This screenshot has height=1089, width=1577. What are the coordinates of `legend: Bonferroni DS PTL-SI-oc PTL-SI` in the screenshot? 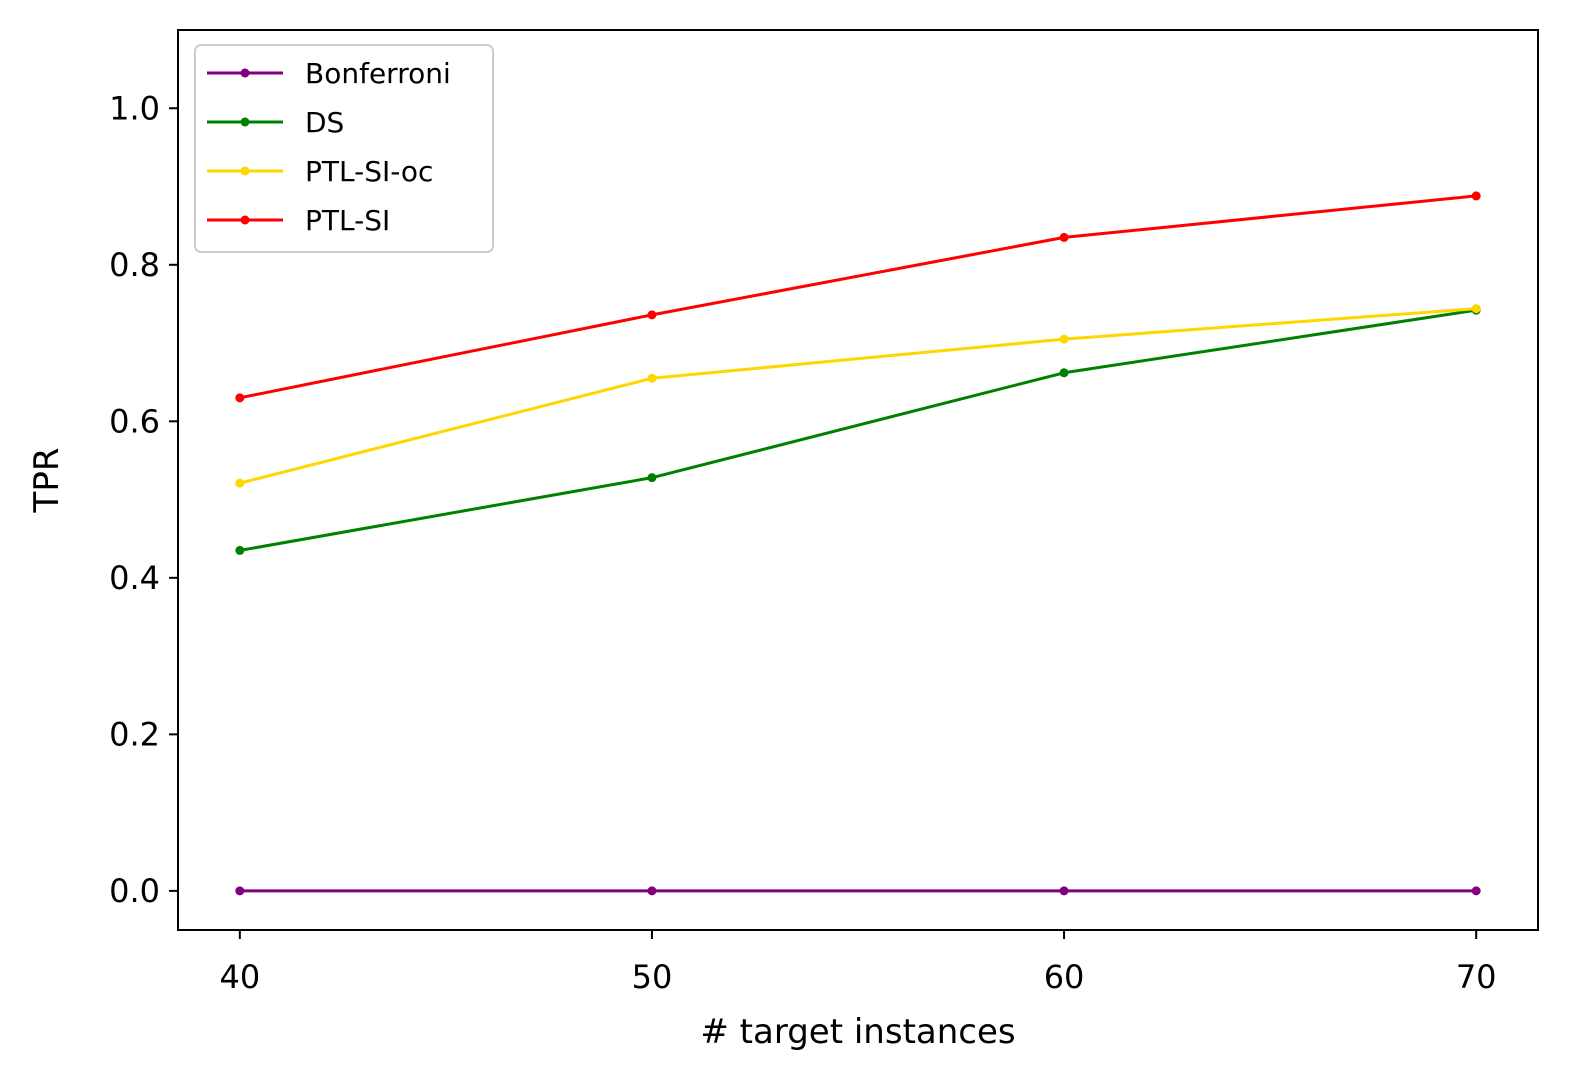 It's located at (344, 148).